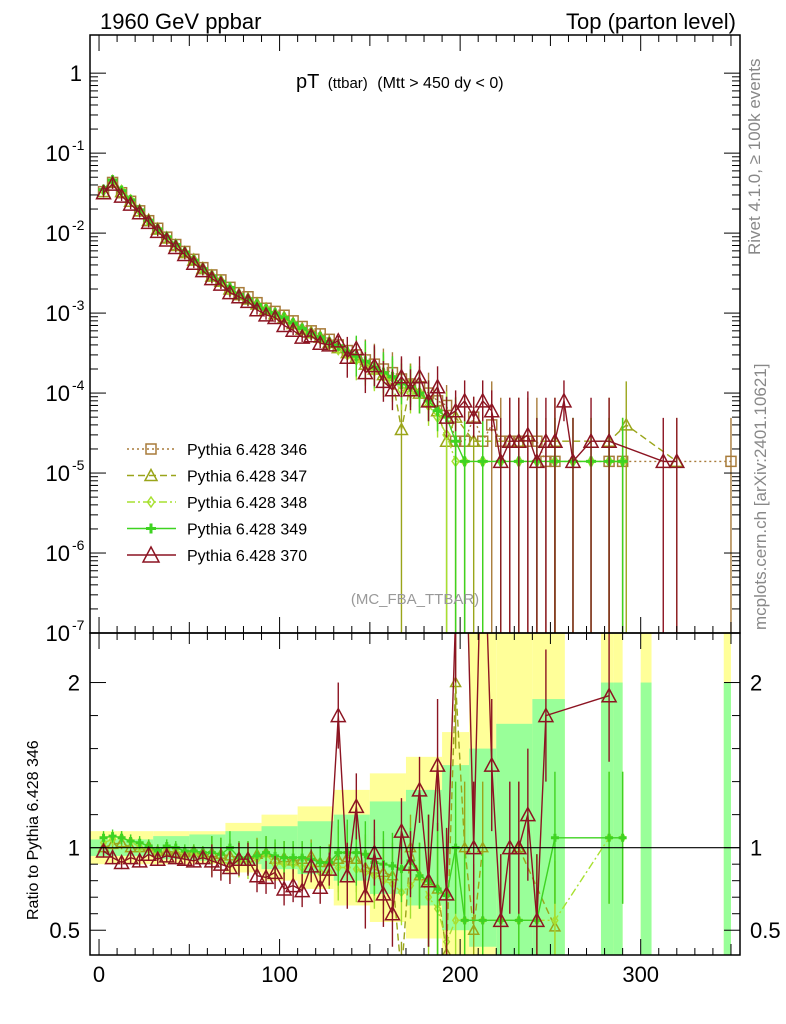  I want to click on ratio-ytick-label-right-0: 0.5, so click(765, 930).